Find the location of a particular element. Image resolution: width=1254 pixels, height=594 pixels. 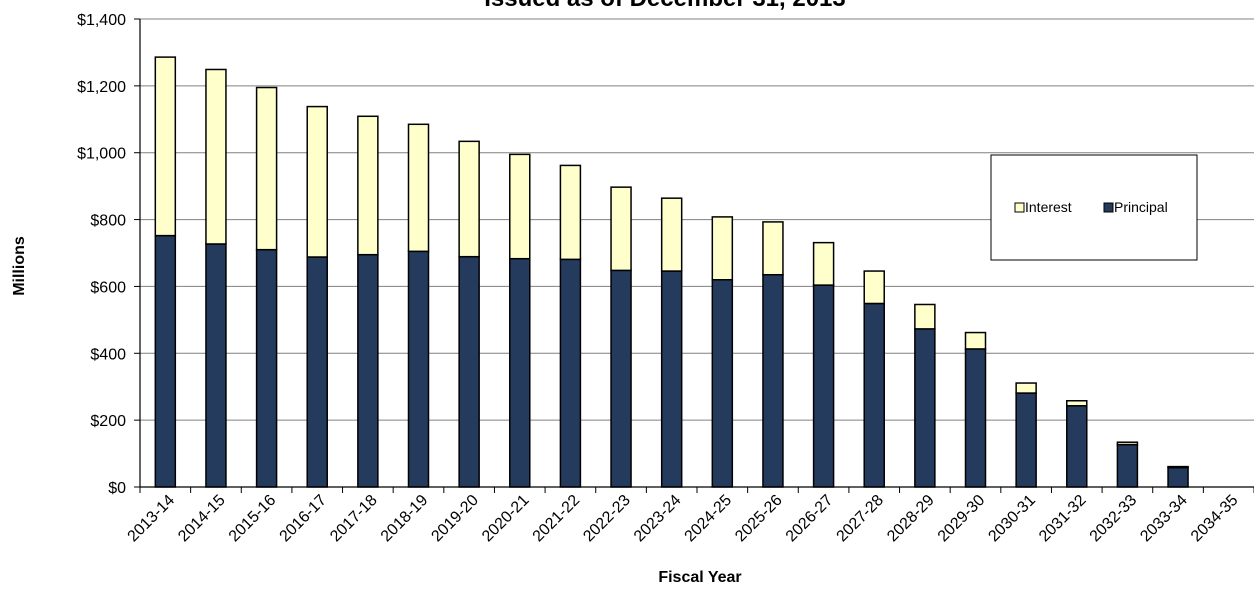

x-tick-label: 2034-35 is located at coordinates (1215, 519).